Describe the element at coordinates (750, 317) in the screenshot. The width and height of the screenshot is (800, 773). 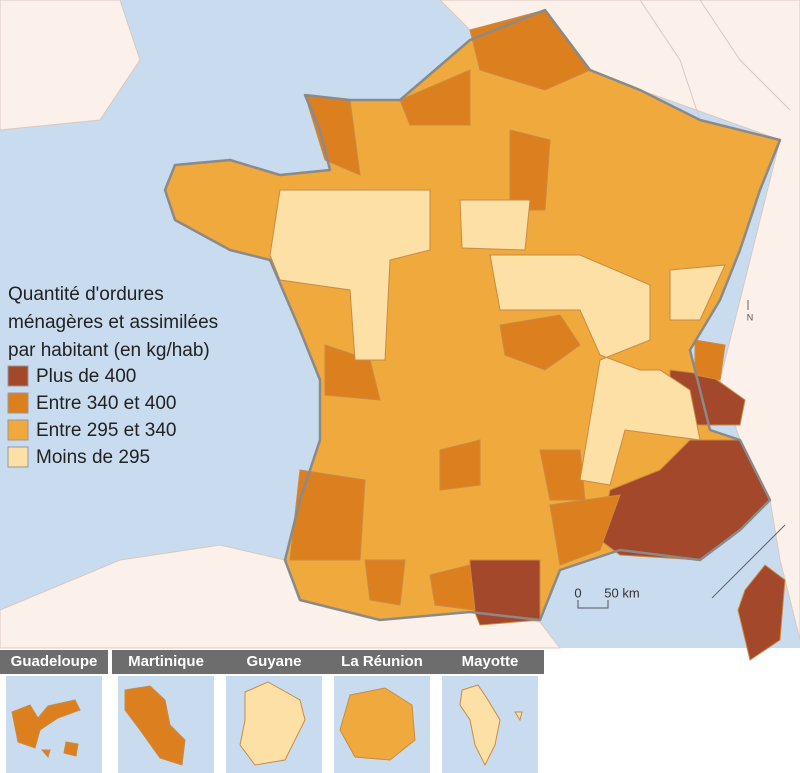
I see `north-label: N` at that location.